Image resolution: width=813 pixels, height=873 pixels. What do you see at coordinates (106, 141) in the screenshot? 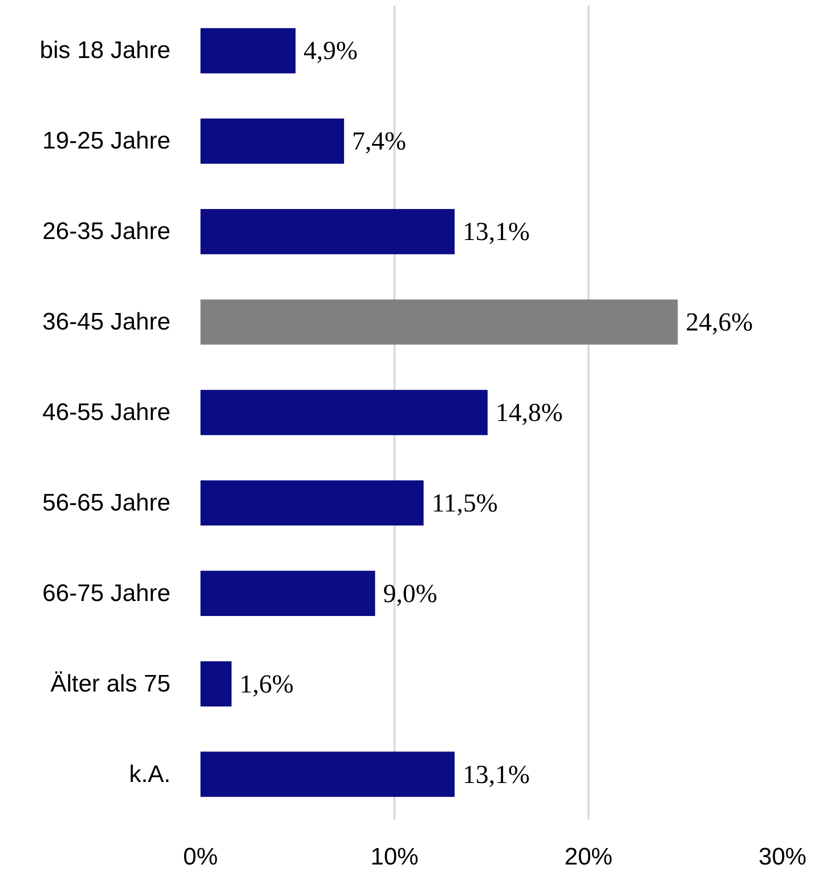
I see `y-tick-label: 19-25 Jahre` at bounding box center [106, 141].